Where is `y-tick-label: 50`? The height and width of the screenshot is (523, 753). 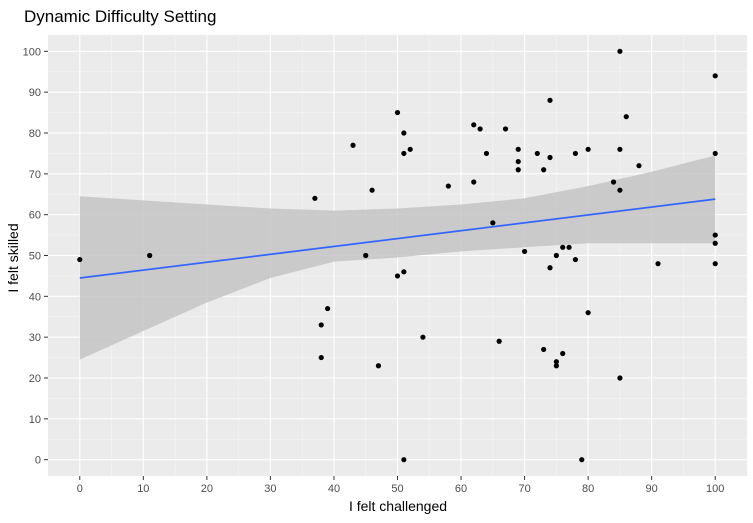
y-tick-label: 50 is located at coordinates (35, 257).